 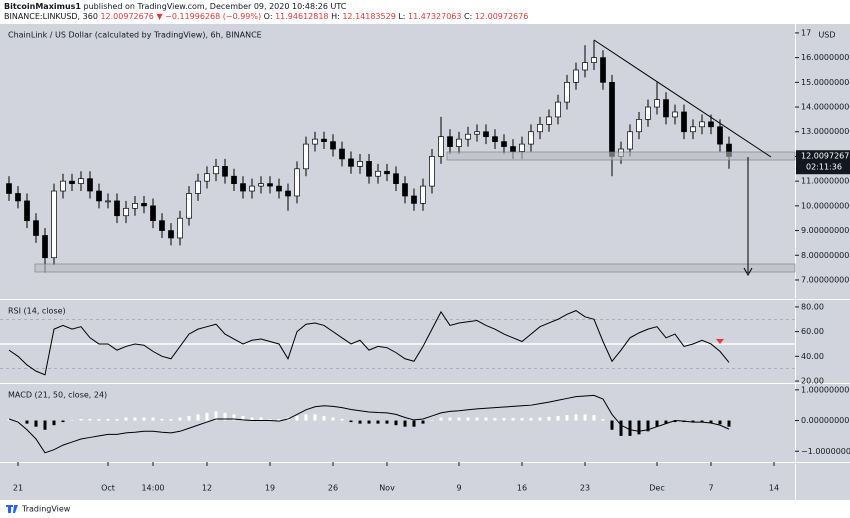 I want to click on change: −0.11996268 (−0.99%), so click(x=213, y=16).